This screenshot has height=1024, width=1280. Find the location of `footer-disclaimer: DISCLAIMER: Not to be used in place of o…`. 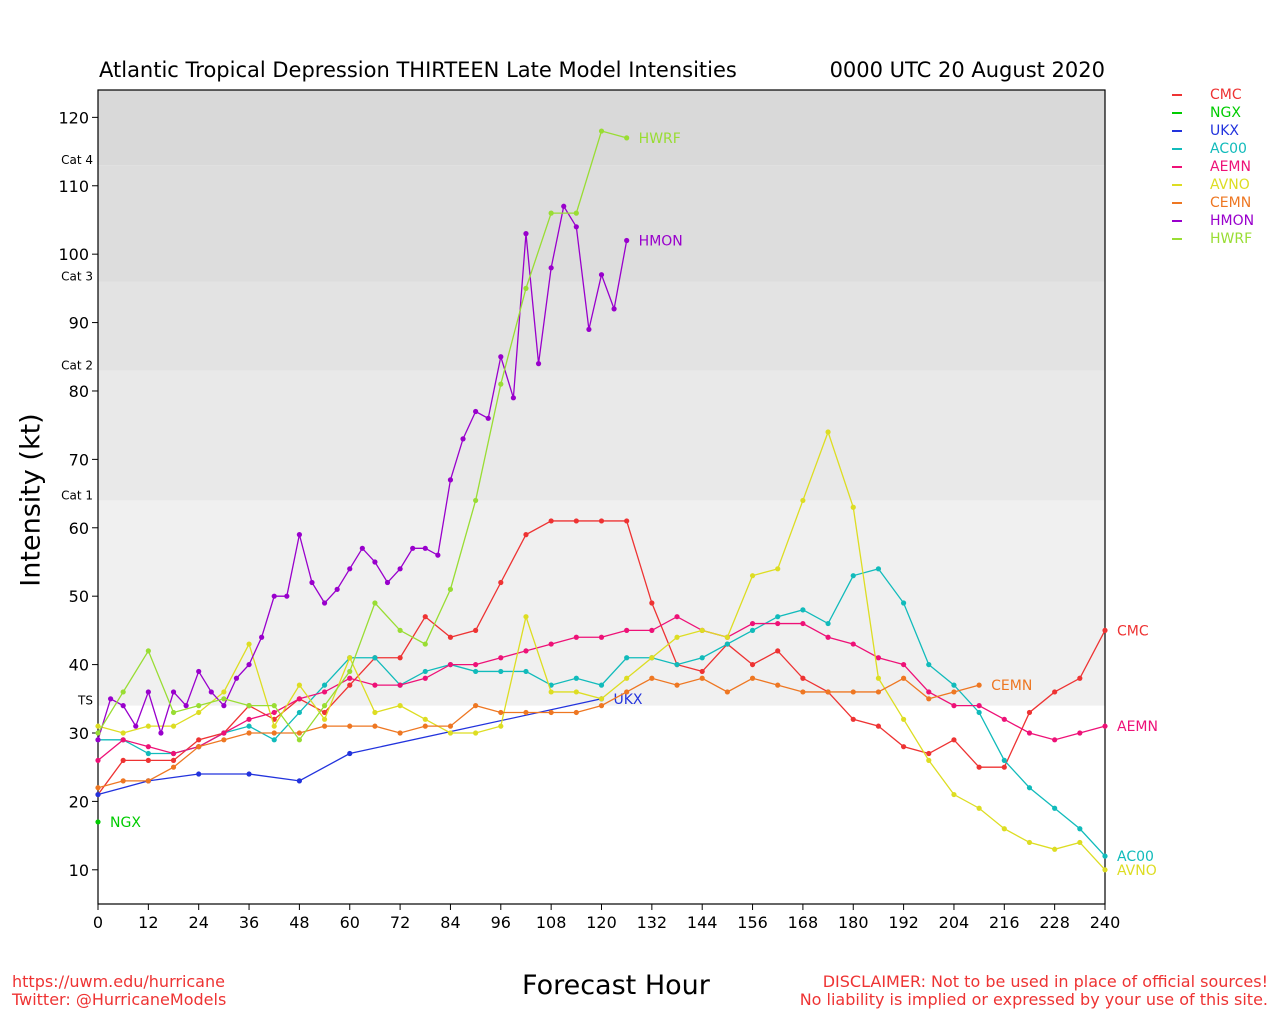

footer-disclaimer: DISCLAIMER: Not to be used in place of o… is located at coordinates (1034, 991).